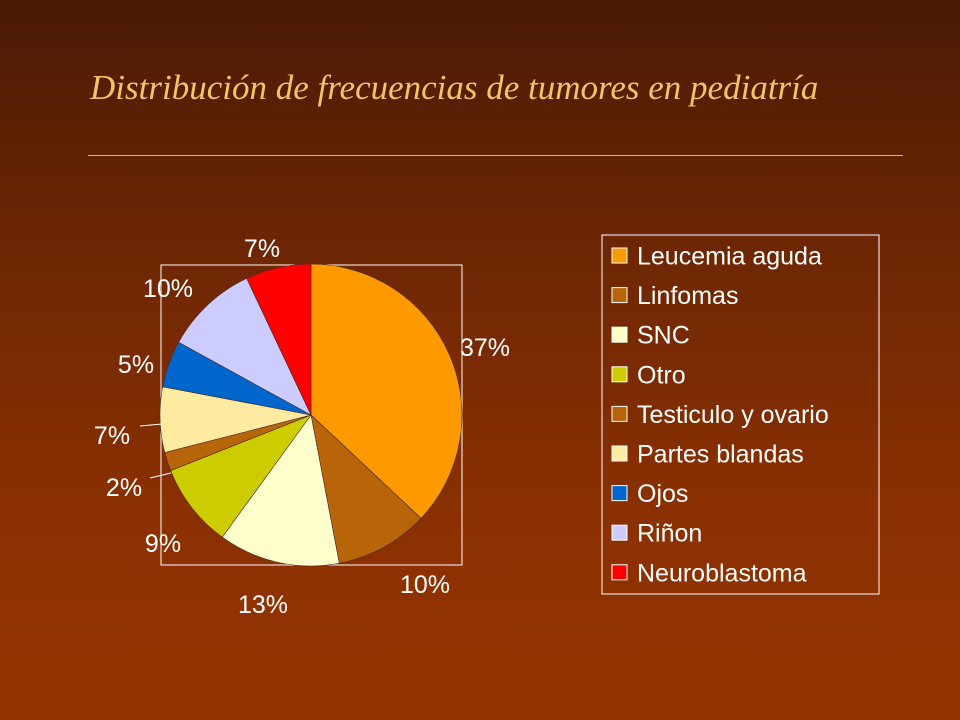 This screenshot has width=960, height=720. Describe the element at coordinates (262, 249) in the screenshot. I see `slice-label-neuroblastoma: 7%` at that location.